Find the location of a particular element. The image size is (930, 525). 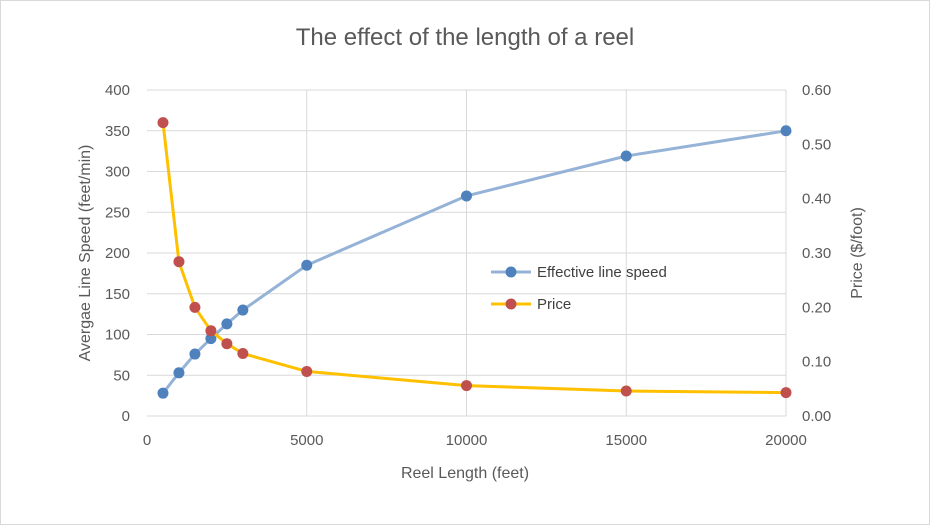

y-tick-label: 100 is located at coordinates (117, 335).